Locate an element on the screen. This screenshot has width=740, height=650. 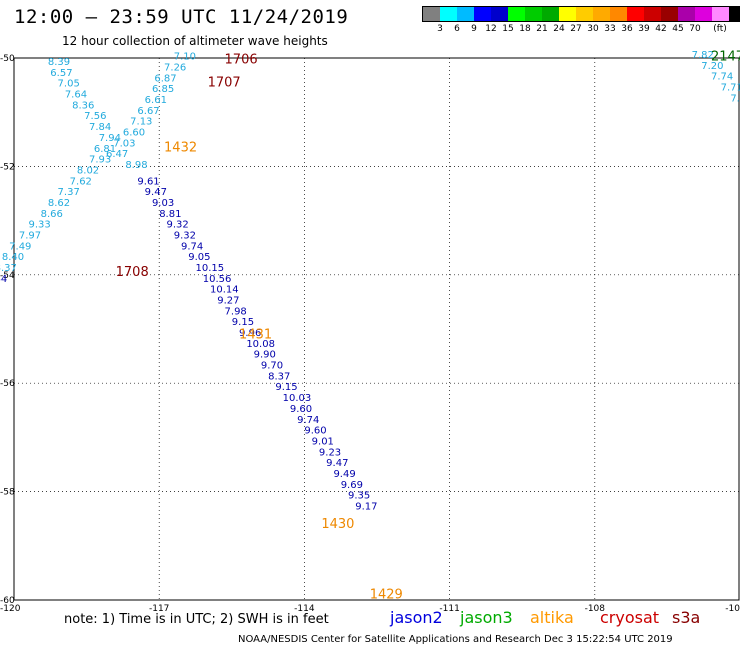
wave-height-value: 9.84 is located at coordinates (3, 279).